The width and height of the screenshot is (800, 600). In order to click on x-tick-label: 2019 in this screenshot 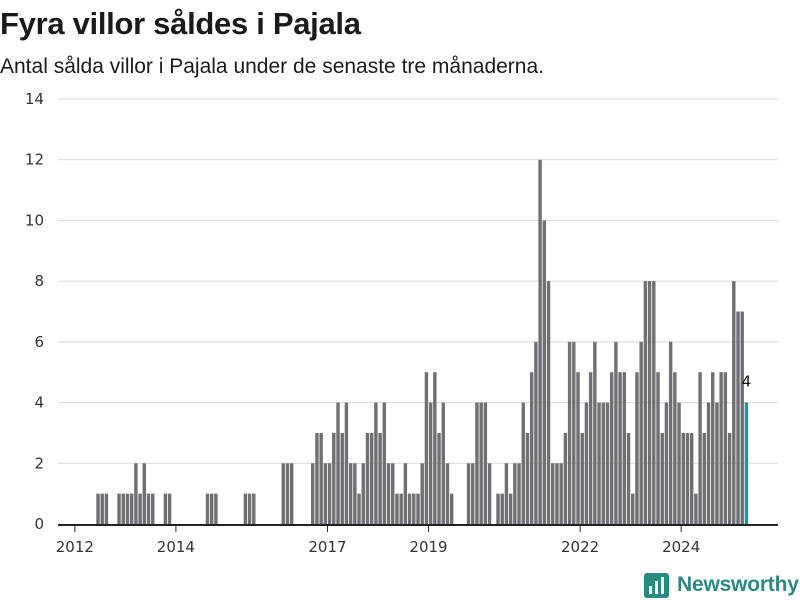, I will do `click(428, 547)`.